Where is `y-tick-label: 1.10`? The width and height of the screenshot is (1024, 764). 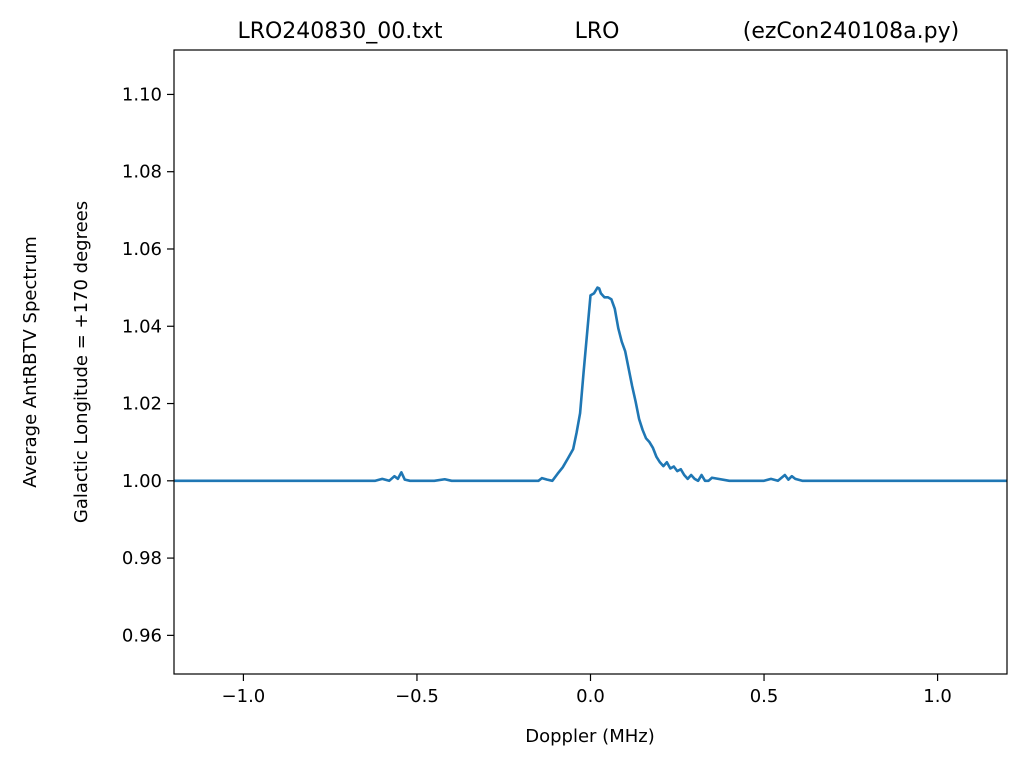 y-tick-label: 1.10 is located at coordinates (142, 94).